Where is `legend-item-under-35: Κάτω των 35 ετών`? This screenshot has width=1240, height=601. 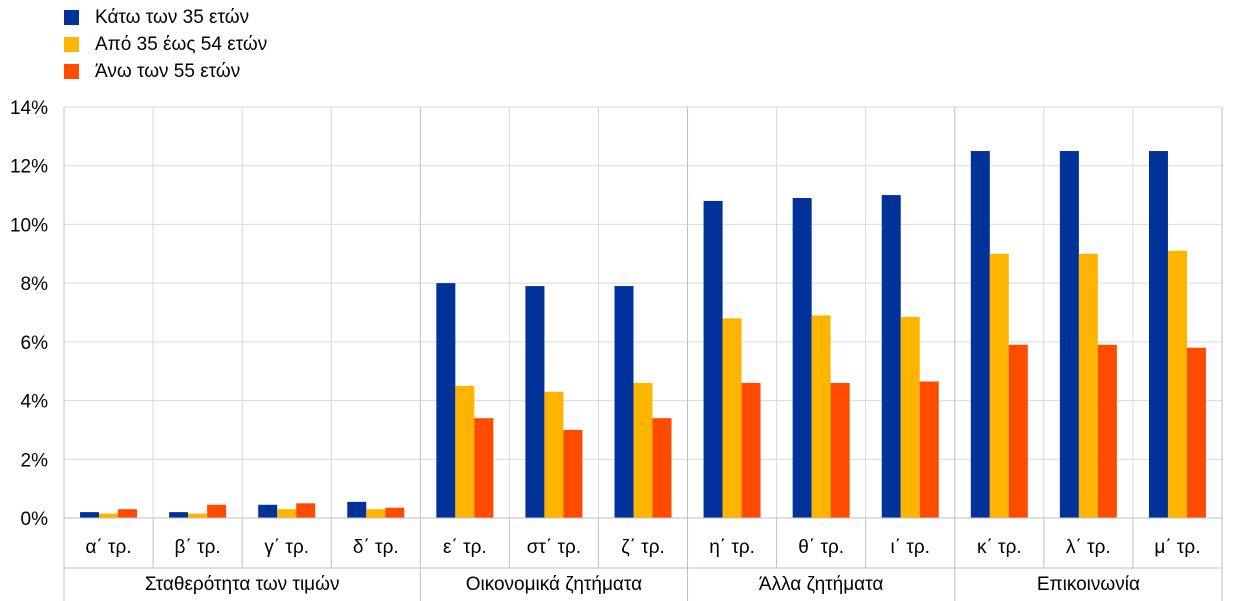 legend-item-under-35: Κάτω των 35 ετών is located at coordinates (165, 17).